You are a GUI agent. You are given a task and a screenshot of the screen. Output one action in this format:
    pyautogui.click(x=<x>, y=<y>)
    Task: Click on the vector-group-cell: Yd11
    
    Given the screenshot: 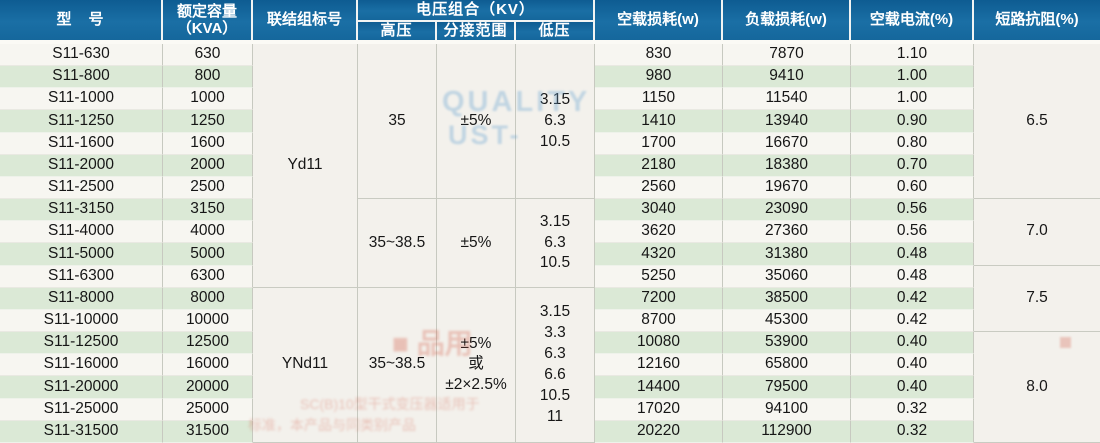 What is the action you would take?
    pyautogui.click(x=305, y=166)
    